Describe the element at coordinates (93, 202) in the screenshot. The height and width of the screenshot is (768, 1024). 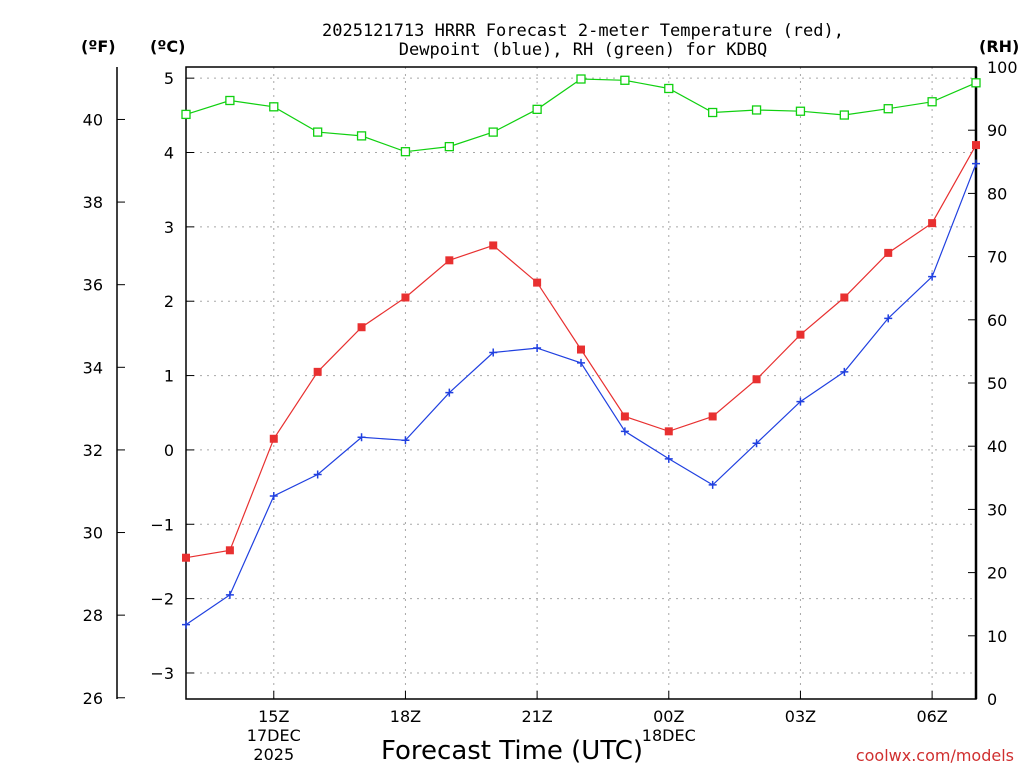
I see `fahrenheit-tick-label: 38` at that location.